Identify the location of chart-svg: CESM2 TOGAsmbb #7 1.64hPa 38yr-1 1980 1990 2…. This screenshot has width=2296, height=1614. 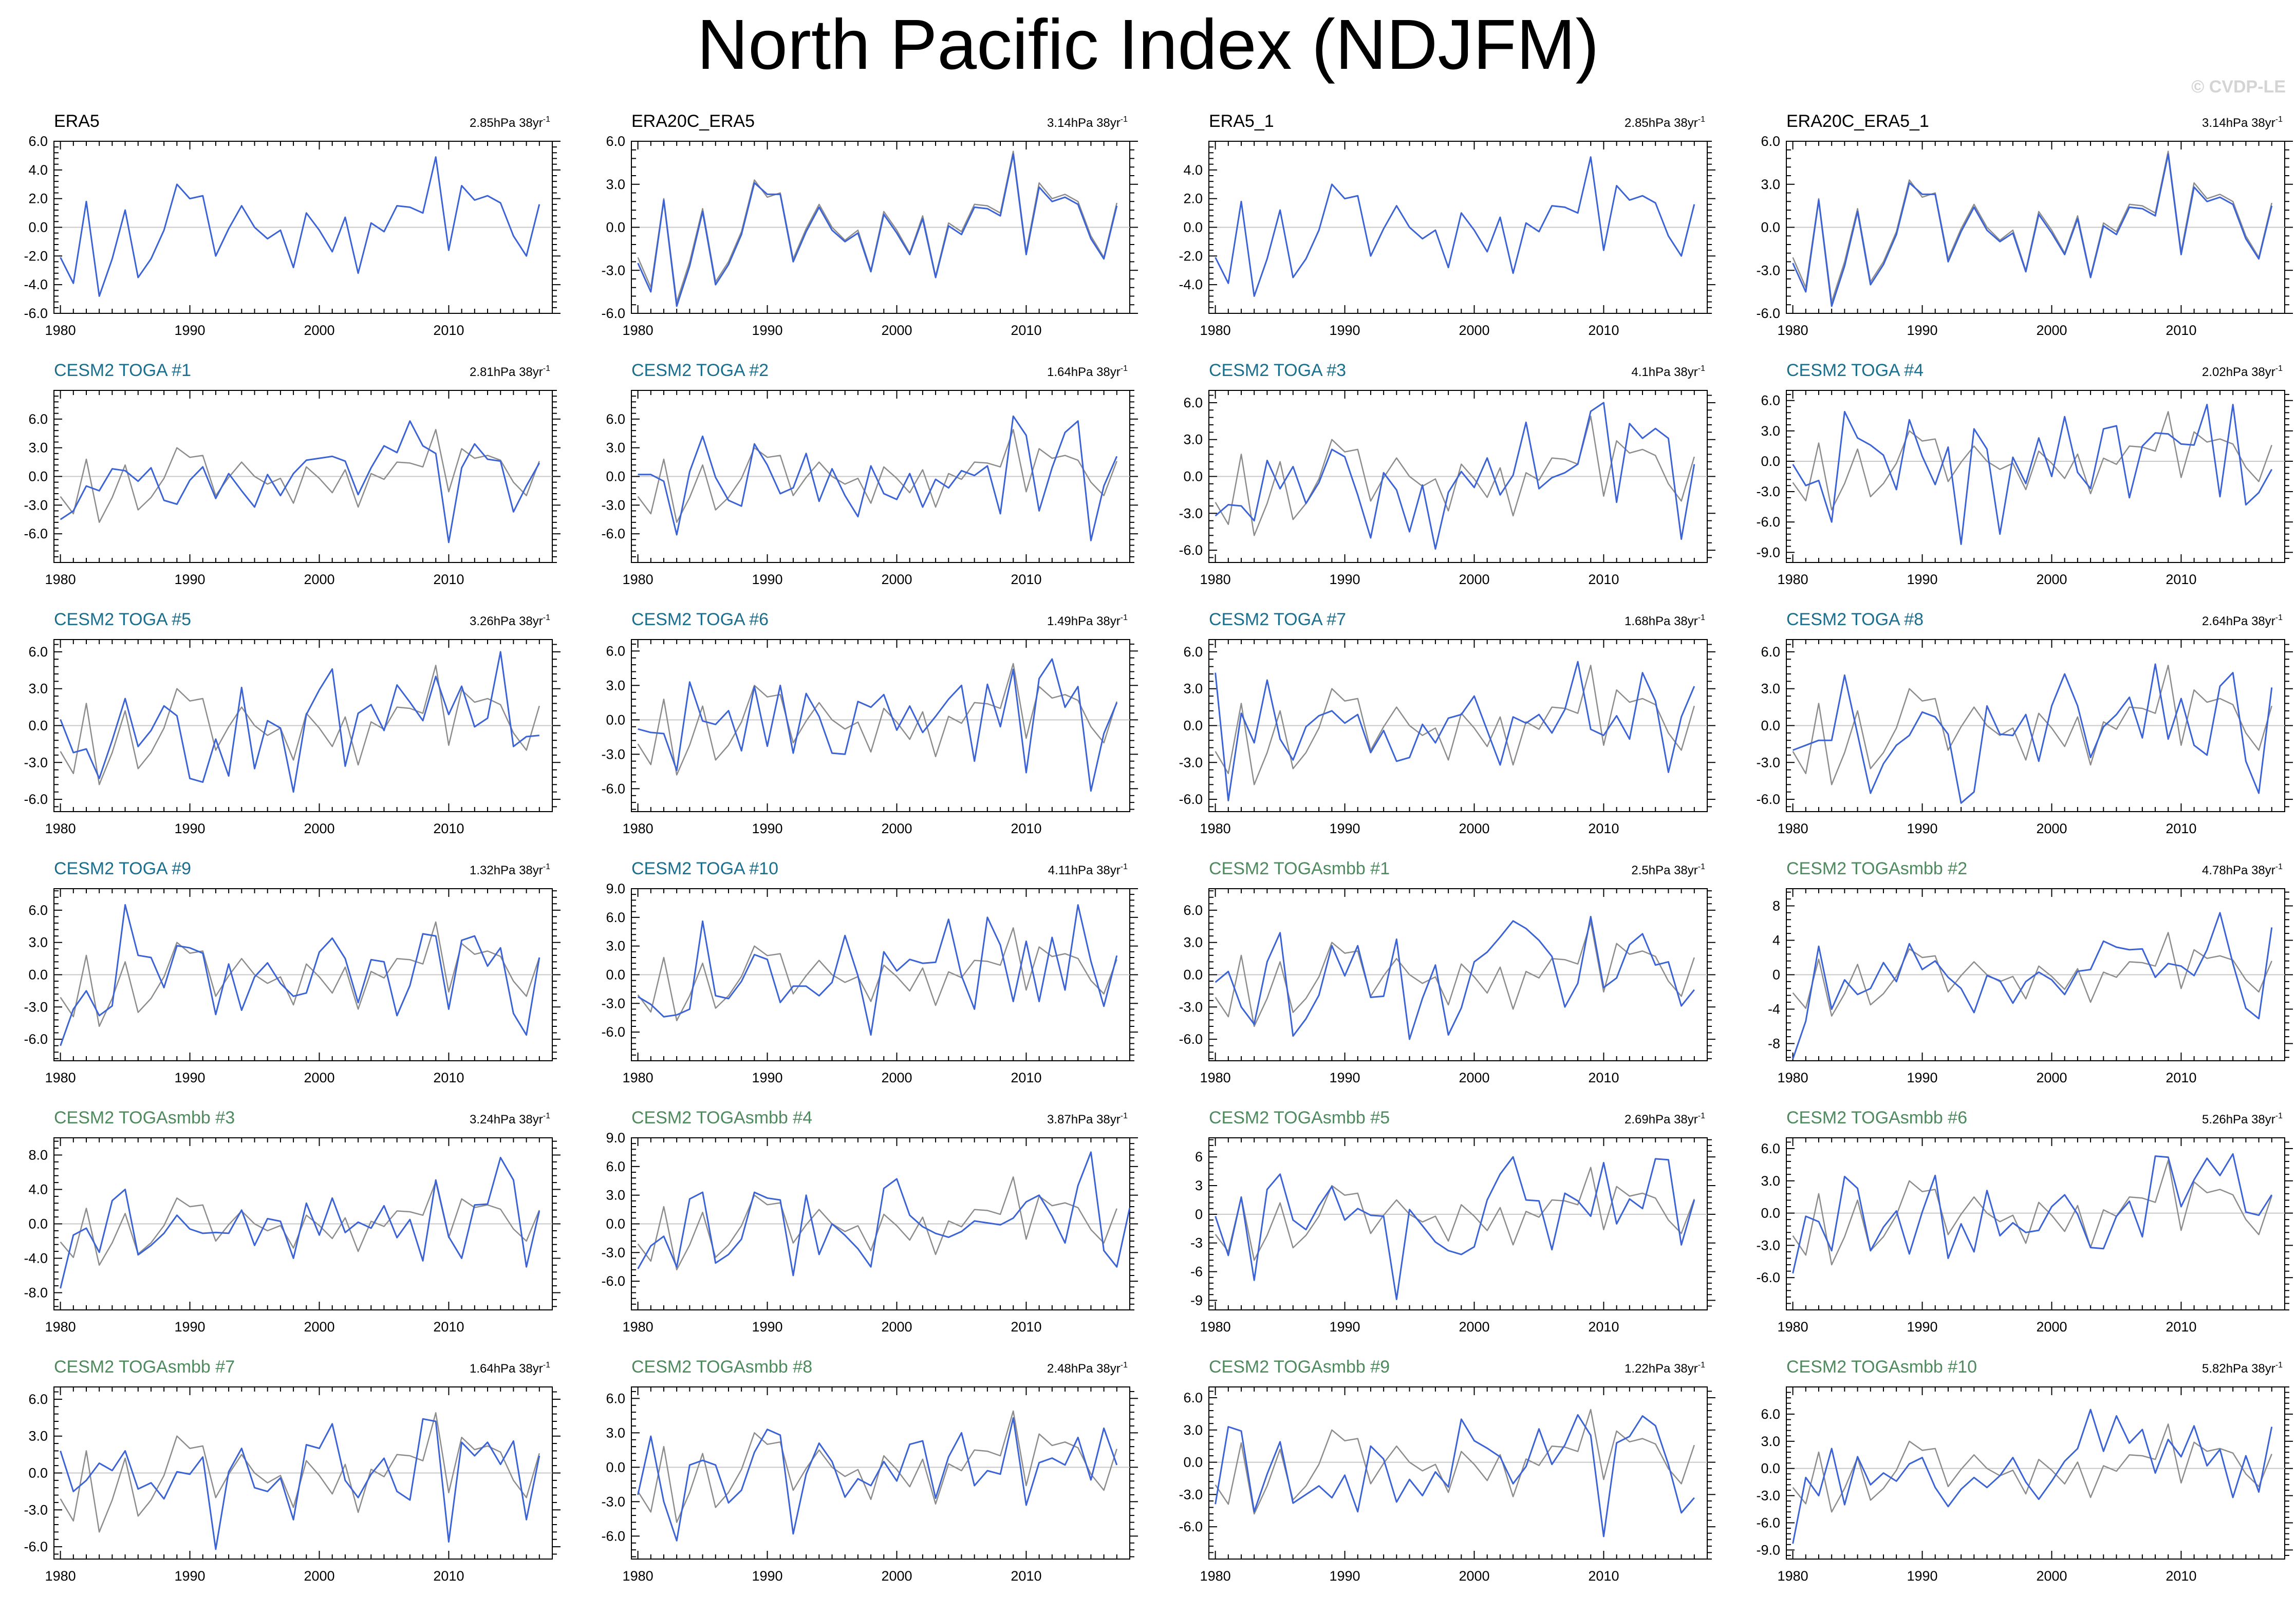
(292, 1470).